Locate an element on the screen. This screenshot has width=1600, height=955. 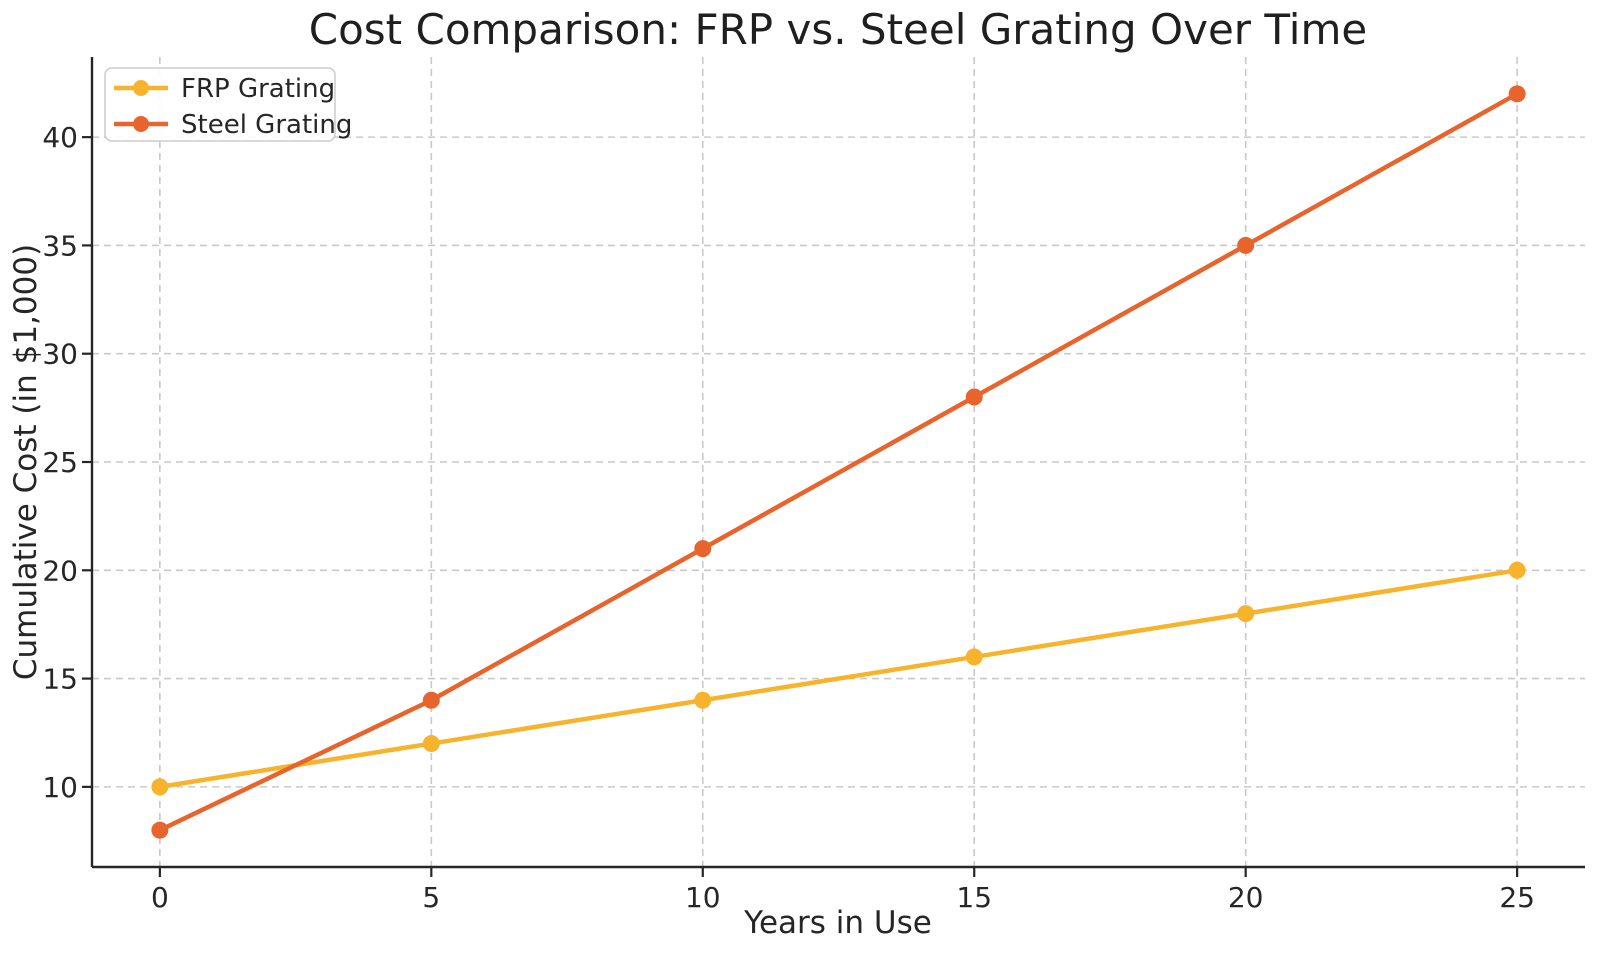
y-tick-label: 15 is located at coordinates (60, 679).